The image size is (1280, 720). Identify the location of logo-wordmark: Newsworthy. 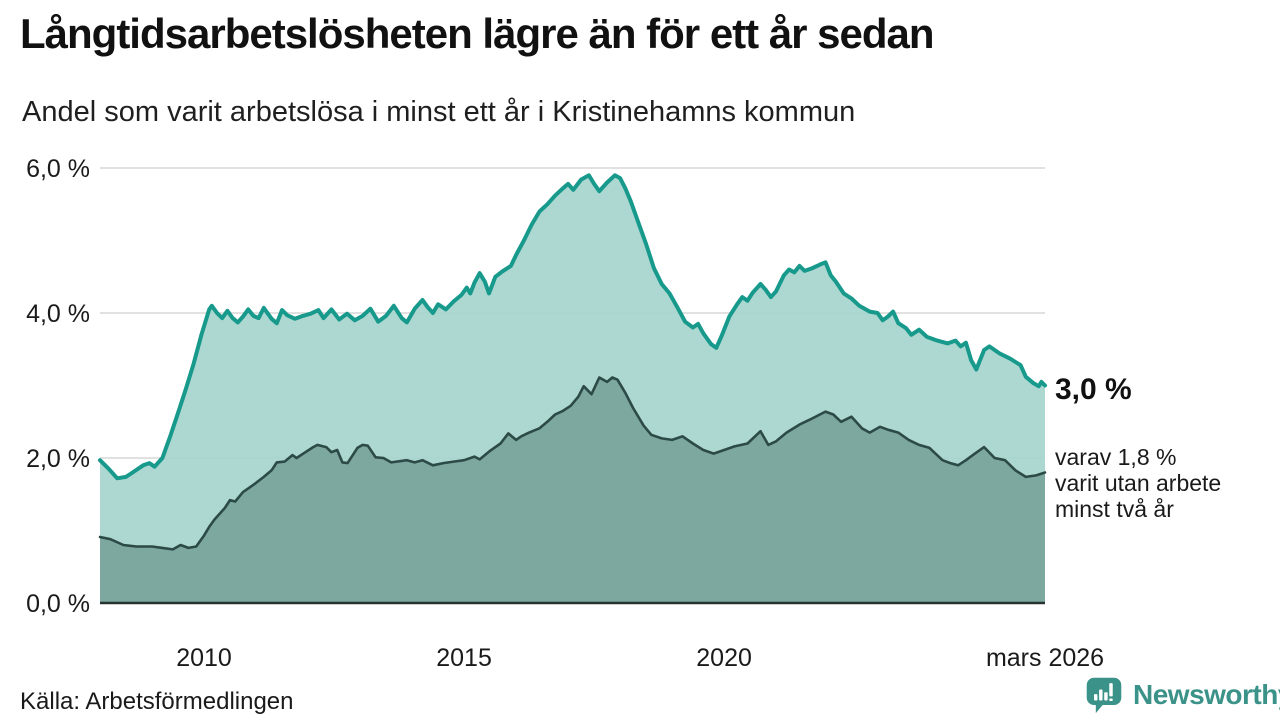
(1206, 694).